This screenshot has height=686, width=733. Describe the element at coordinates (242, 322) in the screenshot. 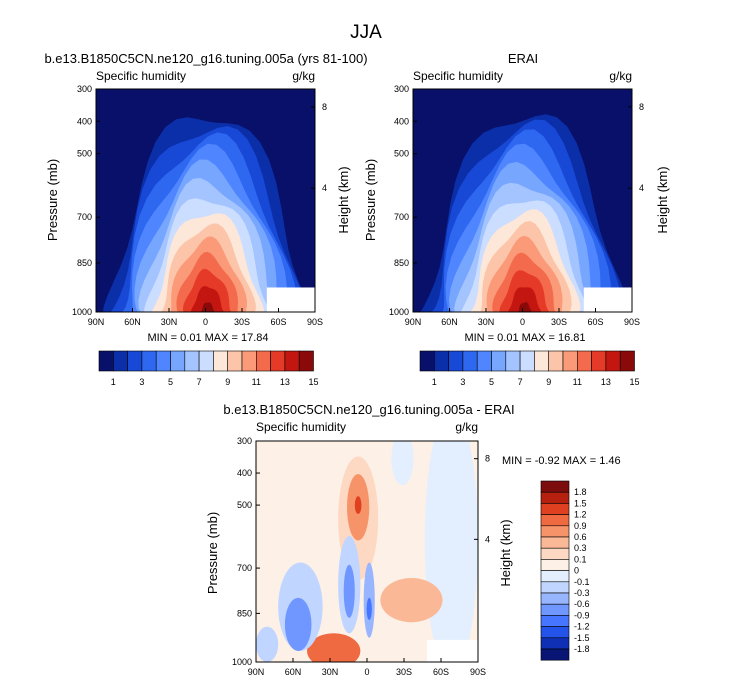

I see `x-tick-label: 30S` at that location.